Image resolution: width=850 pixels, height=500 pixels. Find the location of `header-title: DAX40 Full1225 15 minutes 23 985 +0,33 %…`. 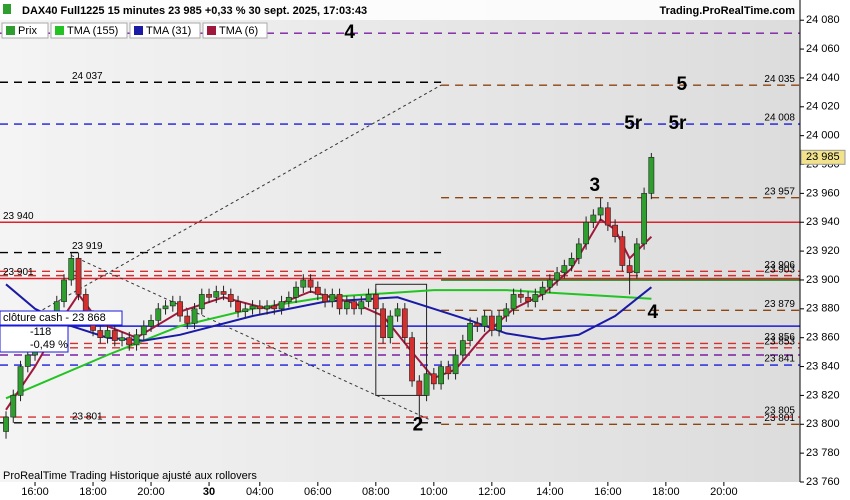

header-title: DAX40 Full1225 15 minutes 23 985 +0,33 %… is located at coordinates (194, 11).